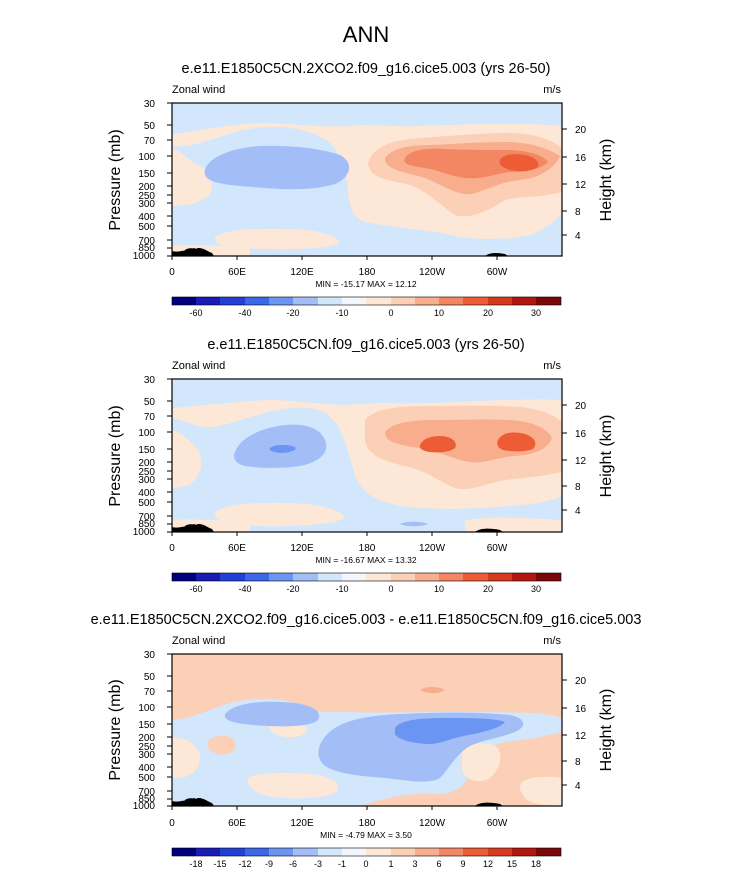 The image size is (733, 871). I want to click on y-tick-label: 500, so click(146, 227).